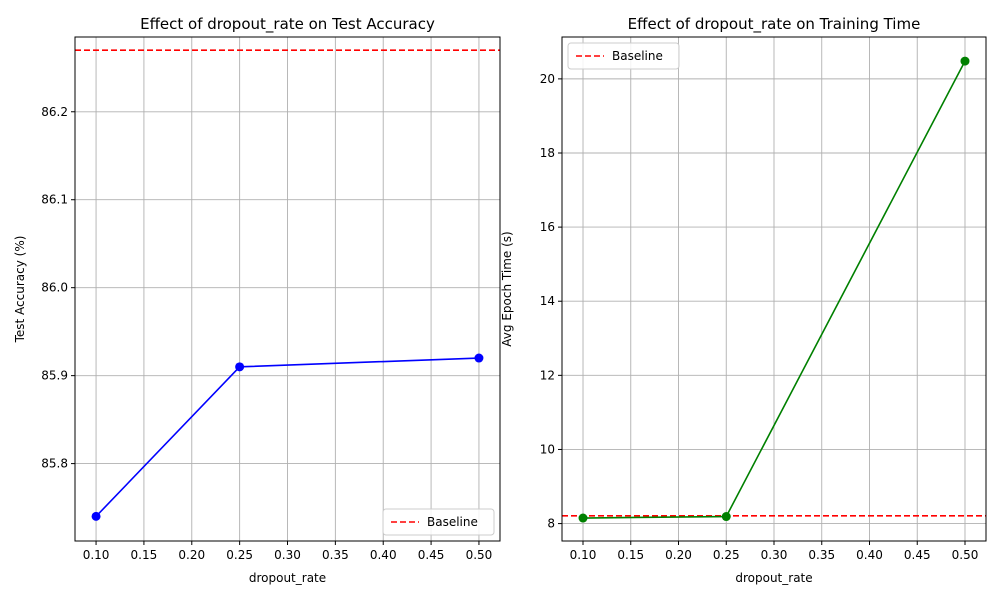  Describe the element at coordinates (547, 79) in the screenshot. I see `y-tick-label: 20` at that location.